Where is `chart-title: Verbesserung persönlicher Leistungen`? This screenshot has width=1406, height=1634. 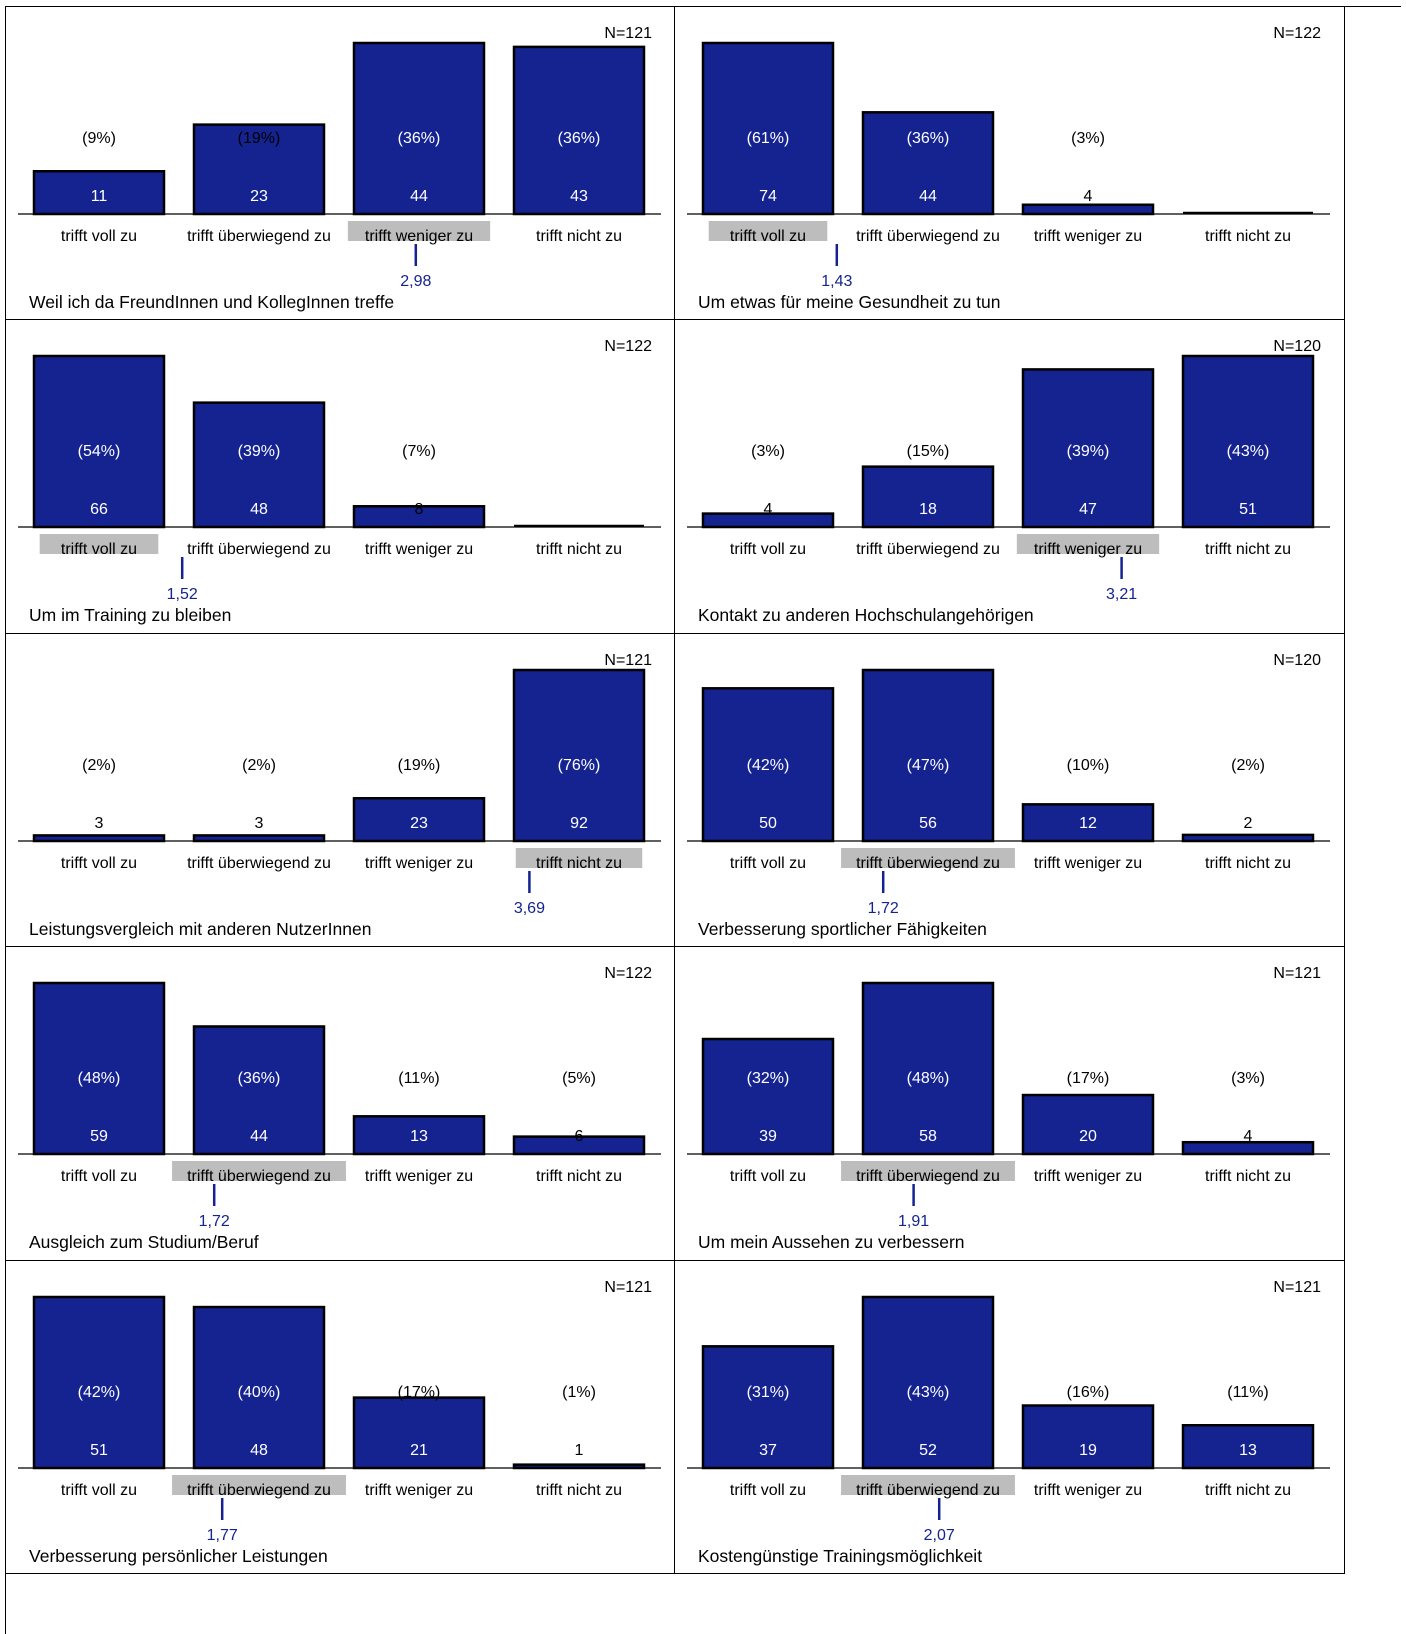 chart-title: Verbesserung persönlicher Leistungen is located at coordinates (178, 1556).